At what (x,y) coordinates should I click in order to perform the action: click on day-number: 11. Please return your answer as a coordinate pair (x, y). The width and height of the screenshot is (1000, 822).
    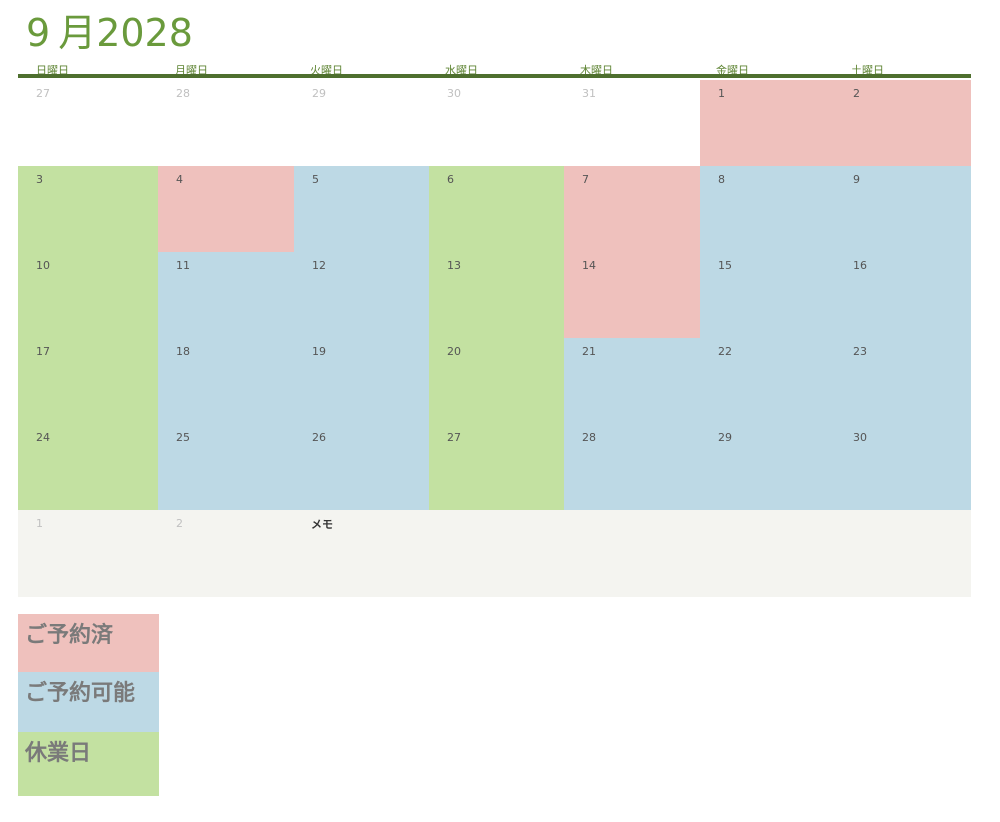
    Looking at the image, I should click on (183, 265).